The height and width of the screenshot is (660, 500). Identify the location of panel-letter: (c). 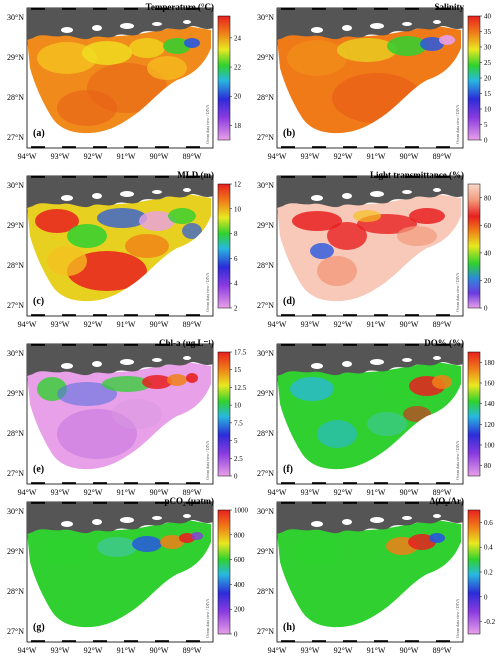
(38, 301).